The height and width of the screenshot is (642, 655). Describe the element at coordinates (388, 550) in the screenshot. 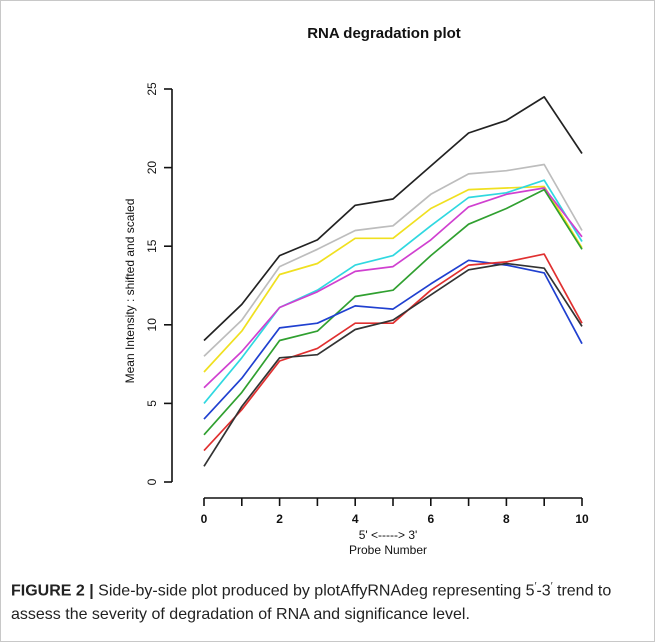

I see `x-axis-label-2: Probe Number` at that location.